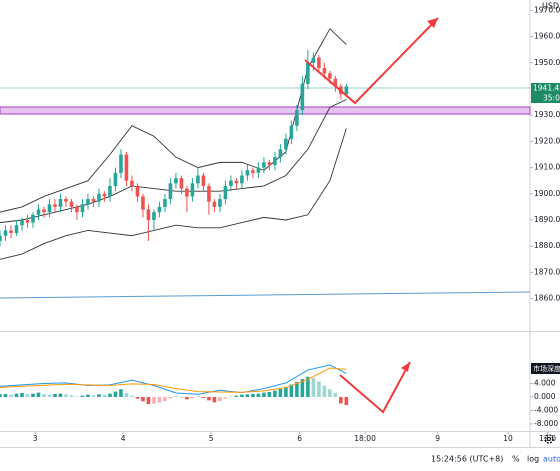 This screenshot has width=560, height=471. I want to click on y-tick-label: -4.000, so click(546, 409).